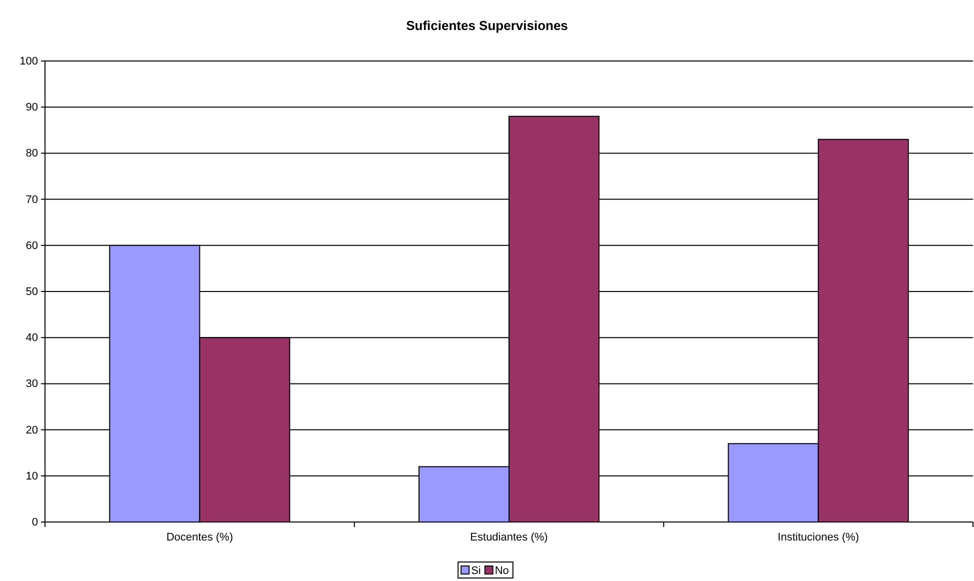  What do you see at coordinates (509, 537) in the screenshot?
I see `x-tick-label: Estudiantes (%)` at bounding box center [509, 537].